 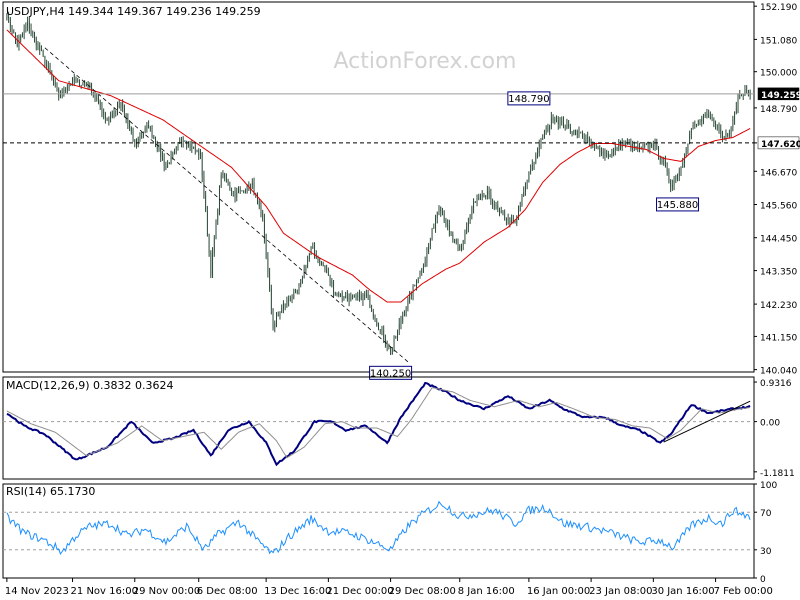 I want to click on y-tick-label: 70, so click(x=766, y=514).